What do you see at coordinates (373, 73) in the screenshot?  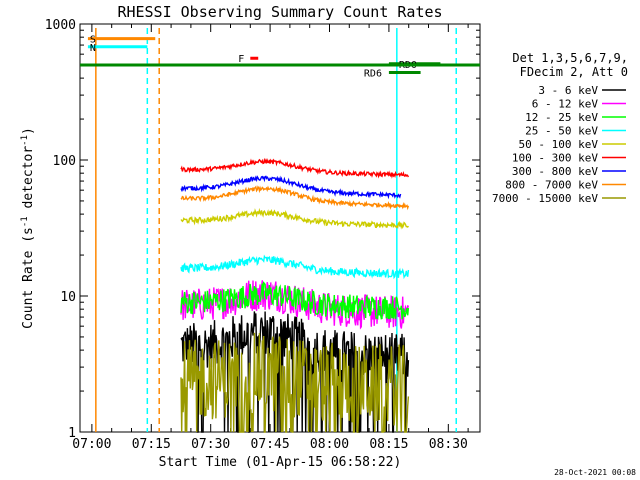 I see `flag-label-RD6: RD6` at bounding box center [373, 73].